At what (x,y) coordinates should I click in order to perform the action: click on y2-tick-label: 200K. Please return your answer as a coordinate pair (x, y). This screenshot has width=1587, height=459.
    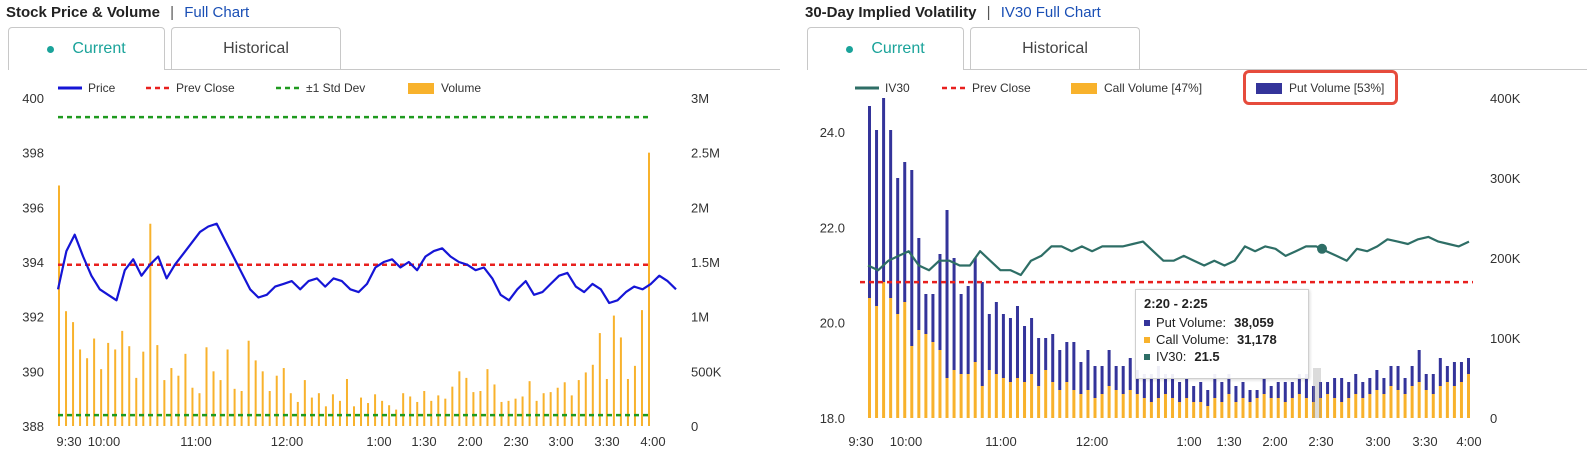
    Looking at the image, I should click on (1505, 258).